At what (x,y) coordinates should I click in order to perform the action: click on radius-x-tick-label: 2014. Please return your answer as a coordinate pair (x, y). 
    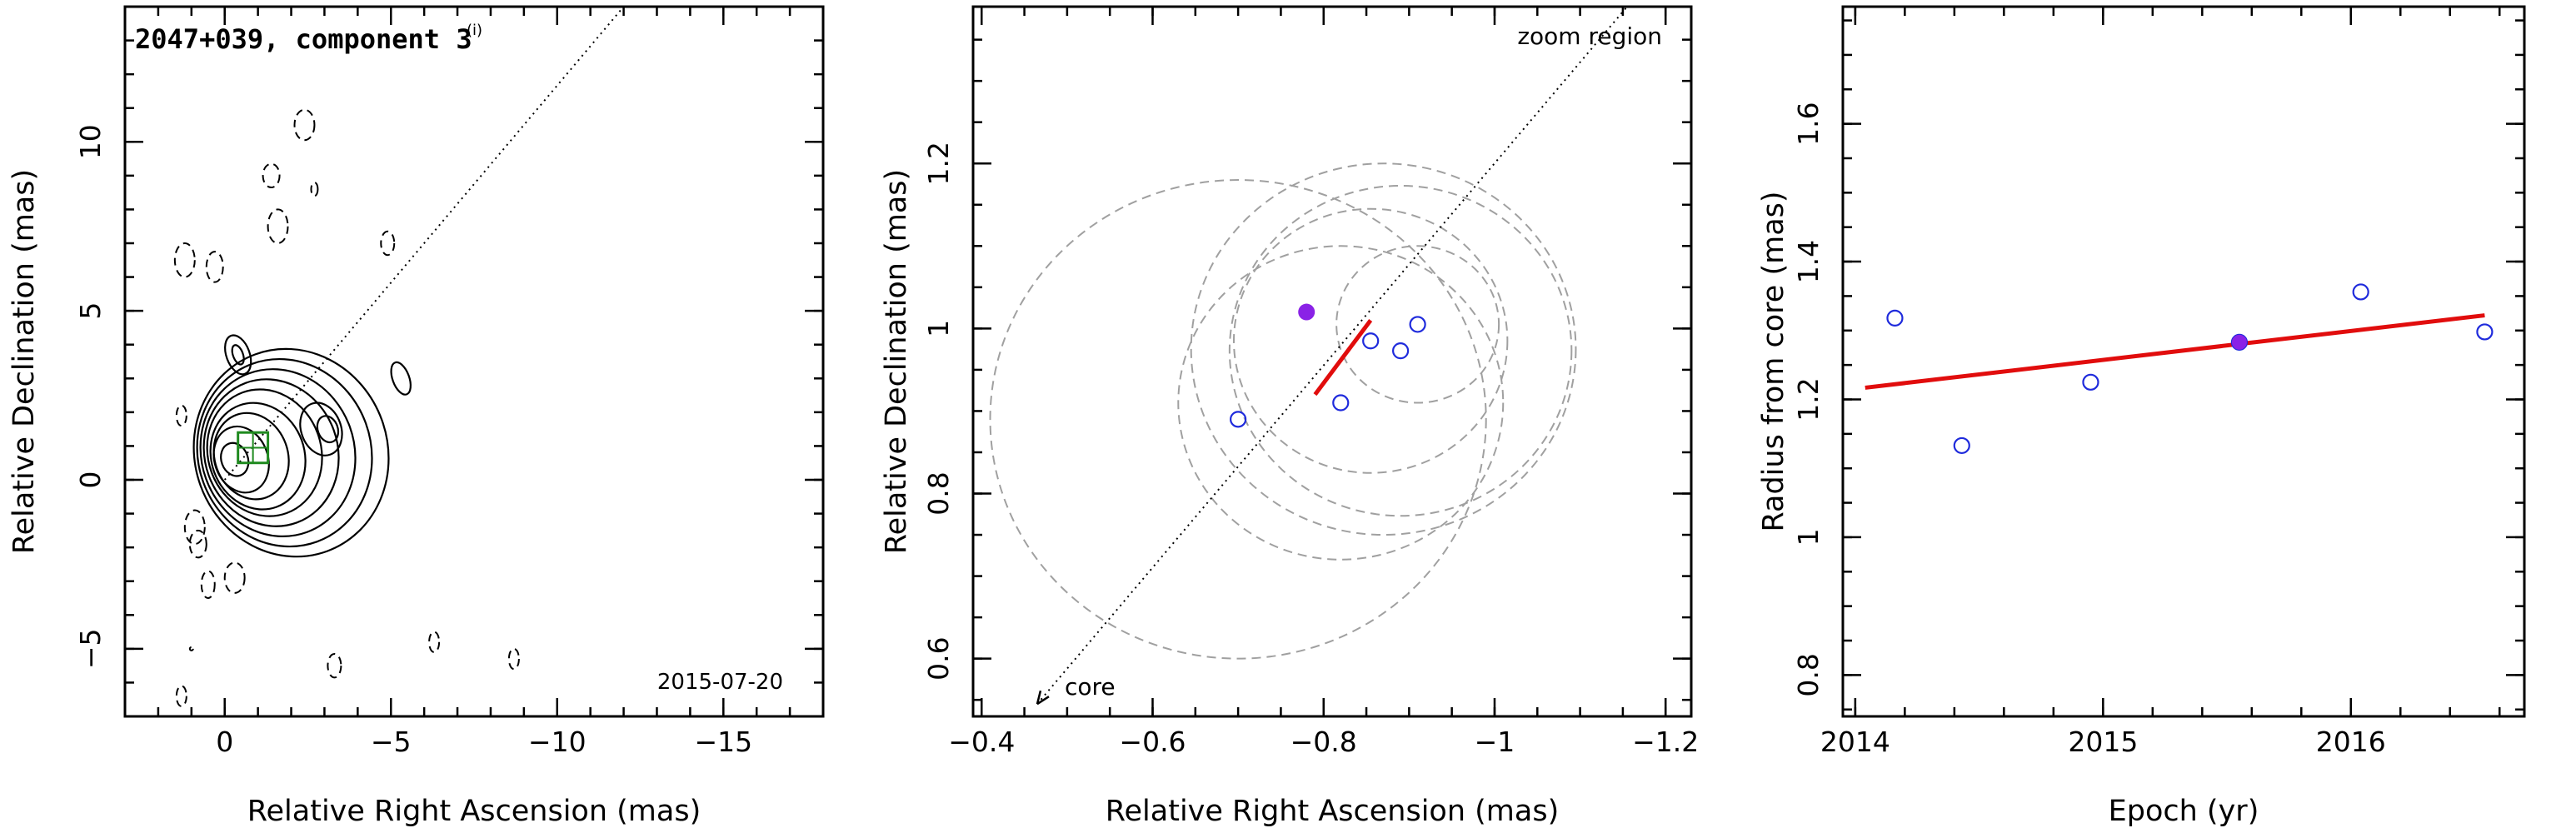
    Looking at the image, I should click on (1855, 742).